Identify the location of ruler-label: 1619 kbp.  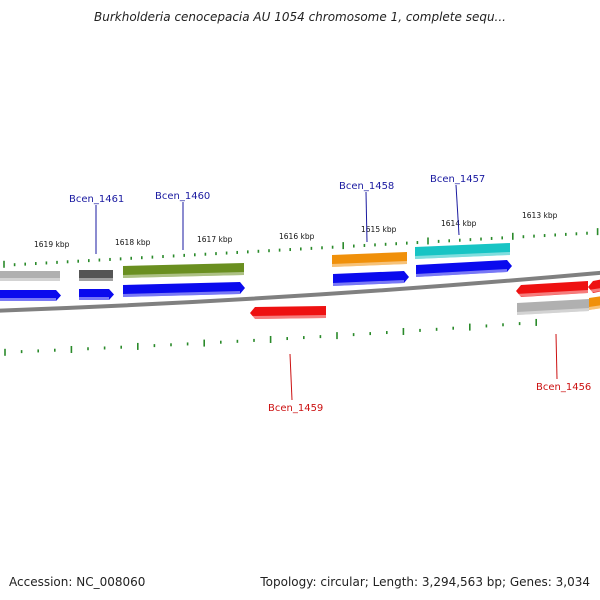
(52, 244).